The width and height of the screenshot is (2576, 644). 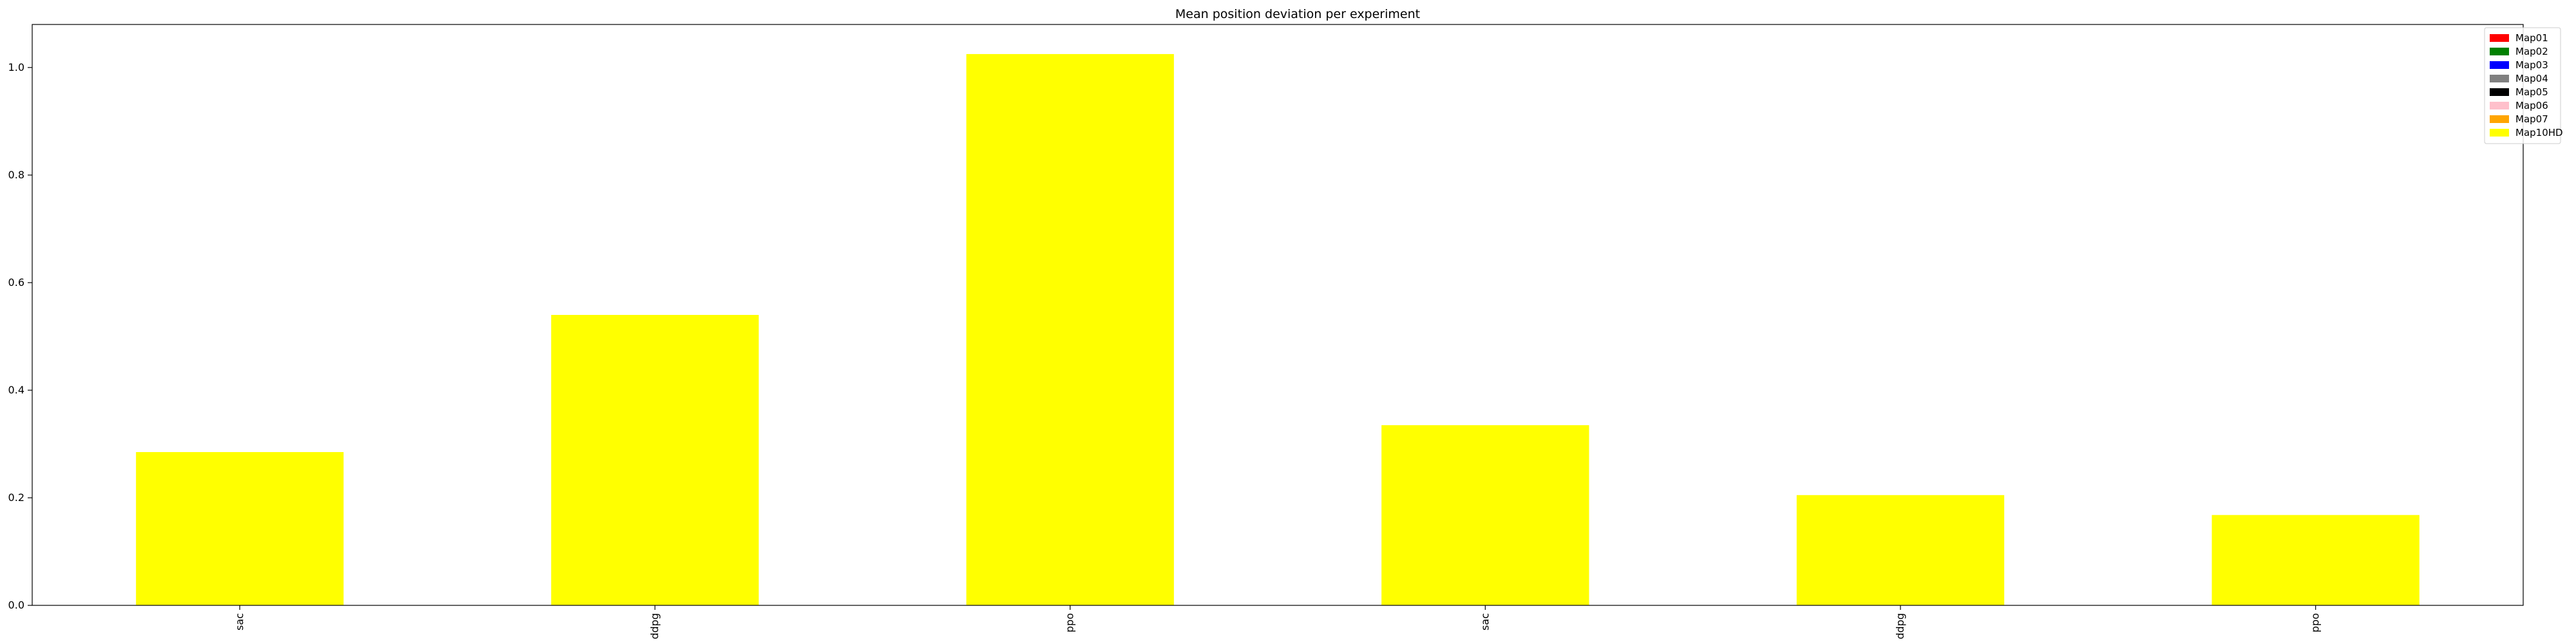 What do you see at coordinates (2531, 65) in the screenshot?
I see `legend-label-map03: Map03` at bounding box center [2531, 65].